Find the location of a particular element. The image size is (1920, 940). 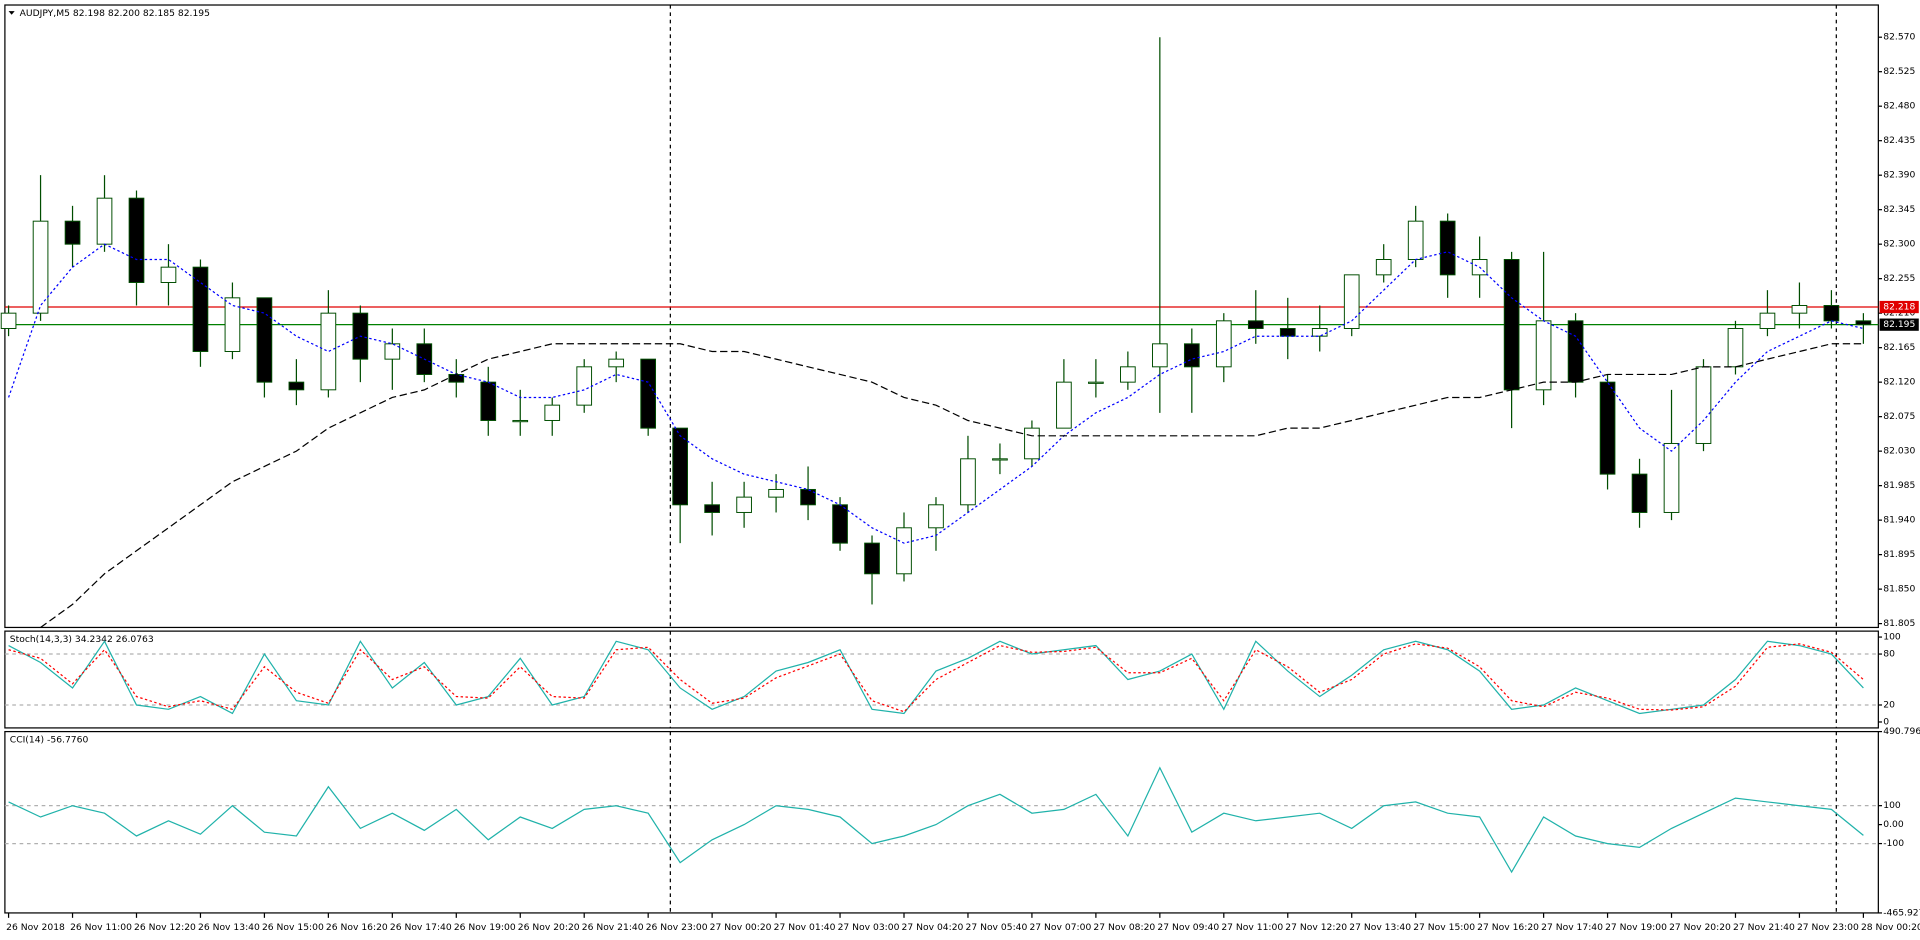

menu-triangle is located at coordinates (11, 13).